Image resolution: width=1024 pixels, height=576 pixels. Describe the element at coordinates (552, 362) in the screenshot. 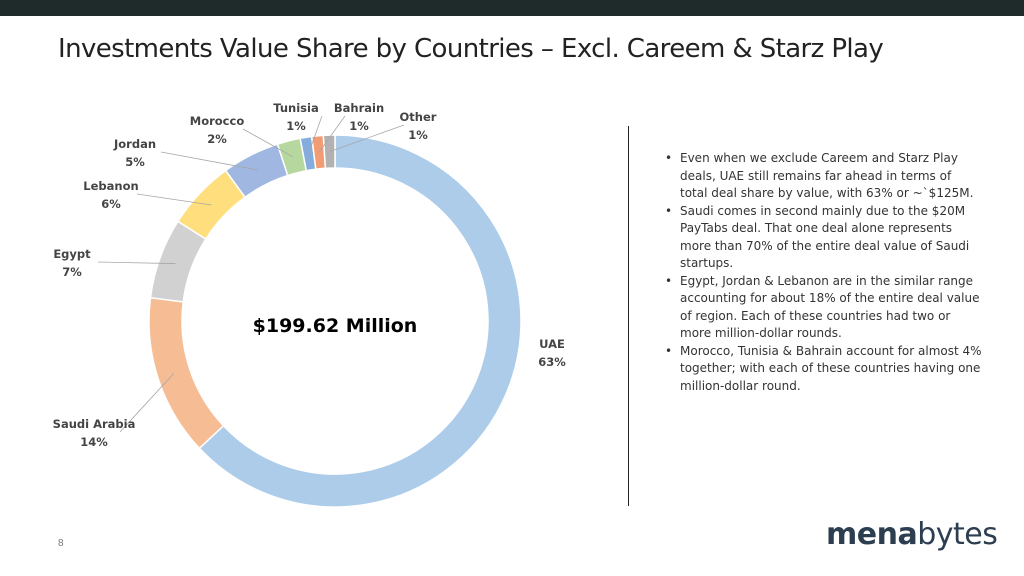

I see `slice-percent-uae: 63%` at that location.